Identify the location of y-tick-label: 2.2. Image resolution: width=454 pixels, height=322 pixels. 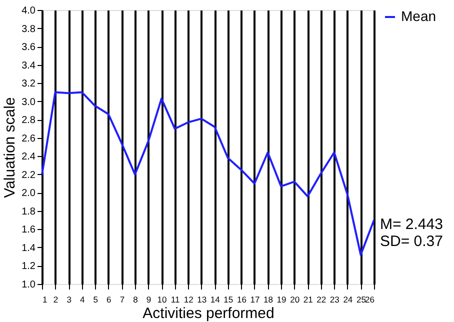
(29, 175).